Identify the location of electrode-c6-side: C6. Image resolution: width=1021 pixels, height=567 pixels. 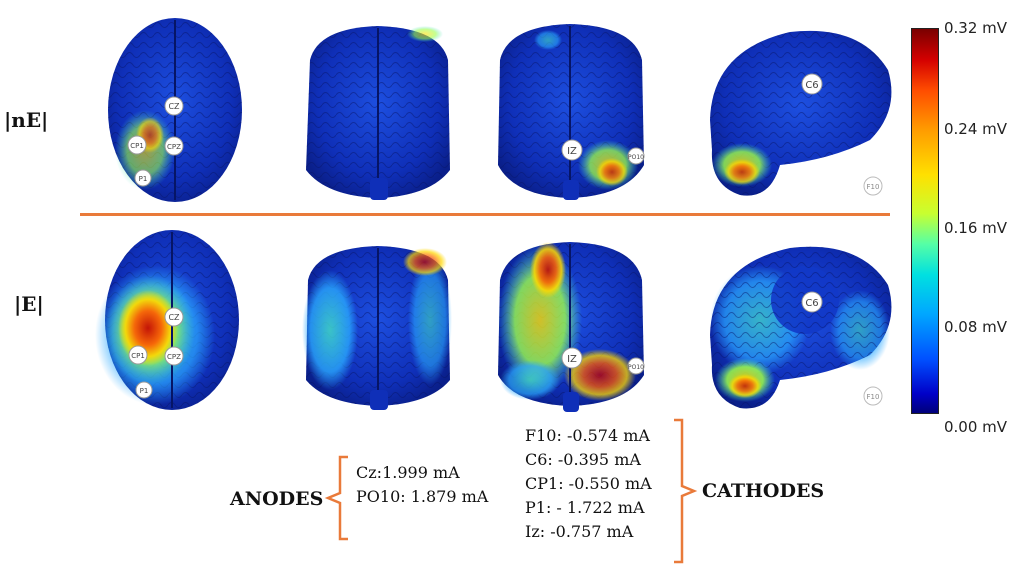
(812, 84).